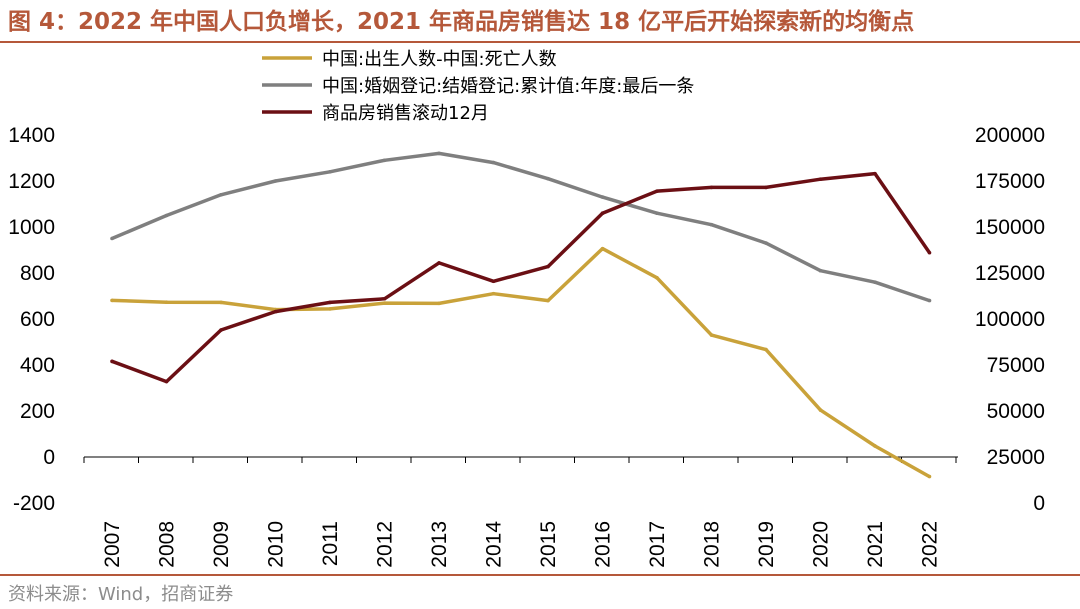  Describe the element at coordinates (1010, 227) in the screenshot. I see `right-tick-label: 150000` at that location.